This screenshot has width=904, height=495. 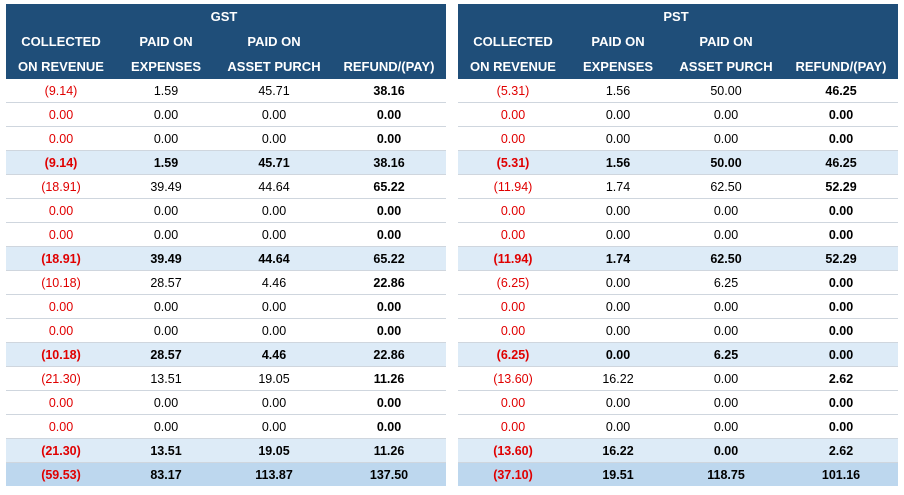 What do you see at coordinates (61, 66) in the screenshot?
I see `col-on-revenue-label: ON REVENUE` at bounding box center [61, 66].